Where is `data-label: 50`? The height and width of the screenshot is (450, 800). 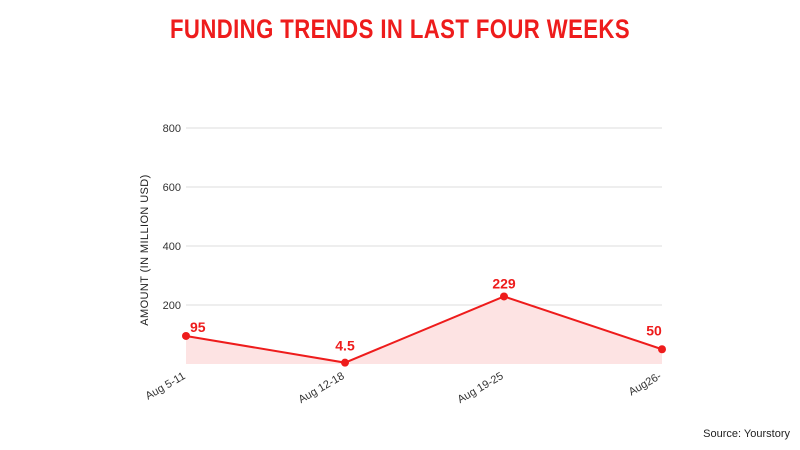 data-label: 50 is located at coordinates (654, 330).